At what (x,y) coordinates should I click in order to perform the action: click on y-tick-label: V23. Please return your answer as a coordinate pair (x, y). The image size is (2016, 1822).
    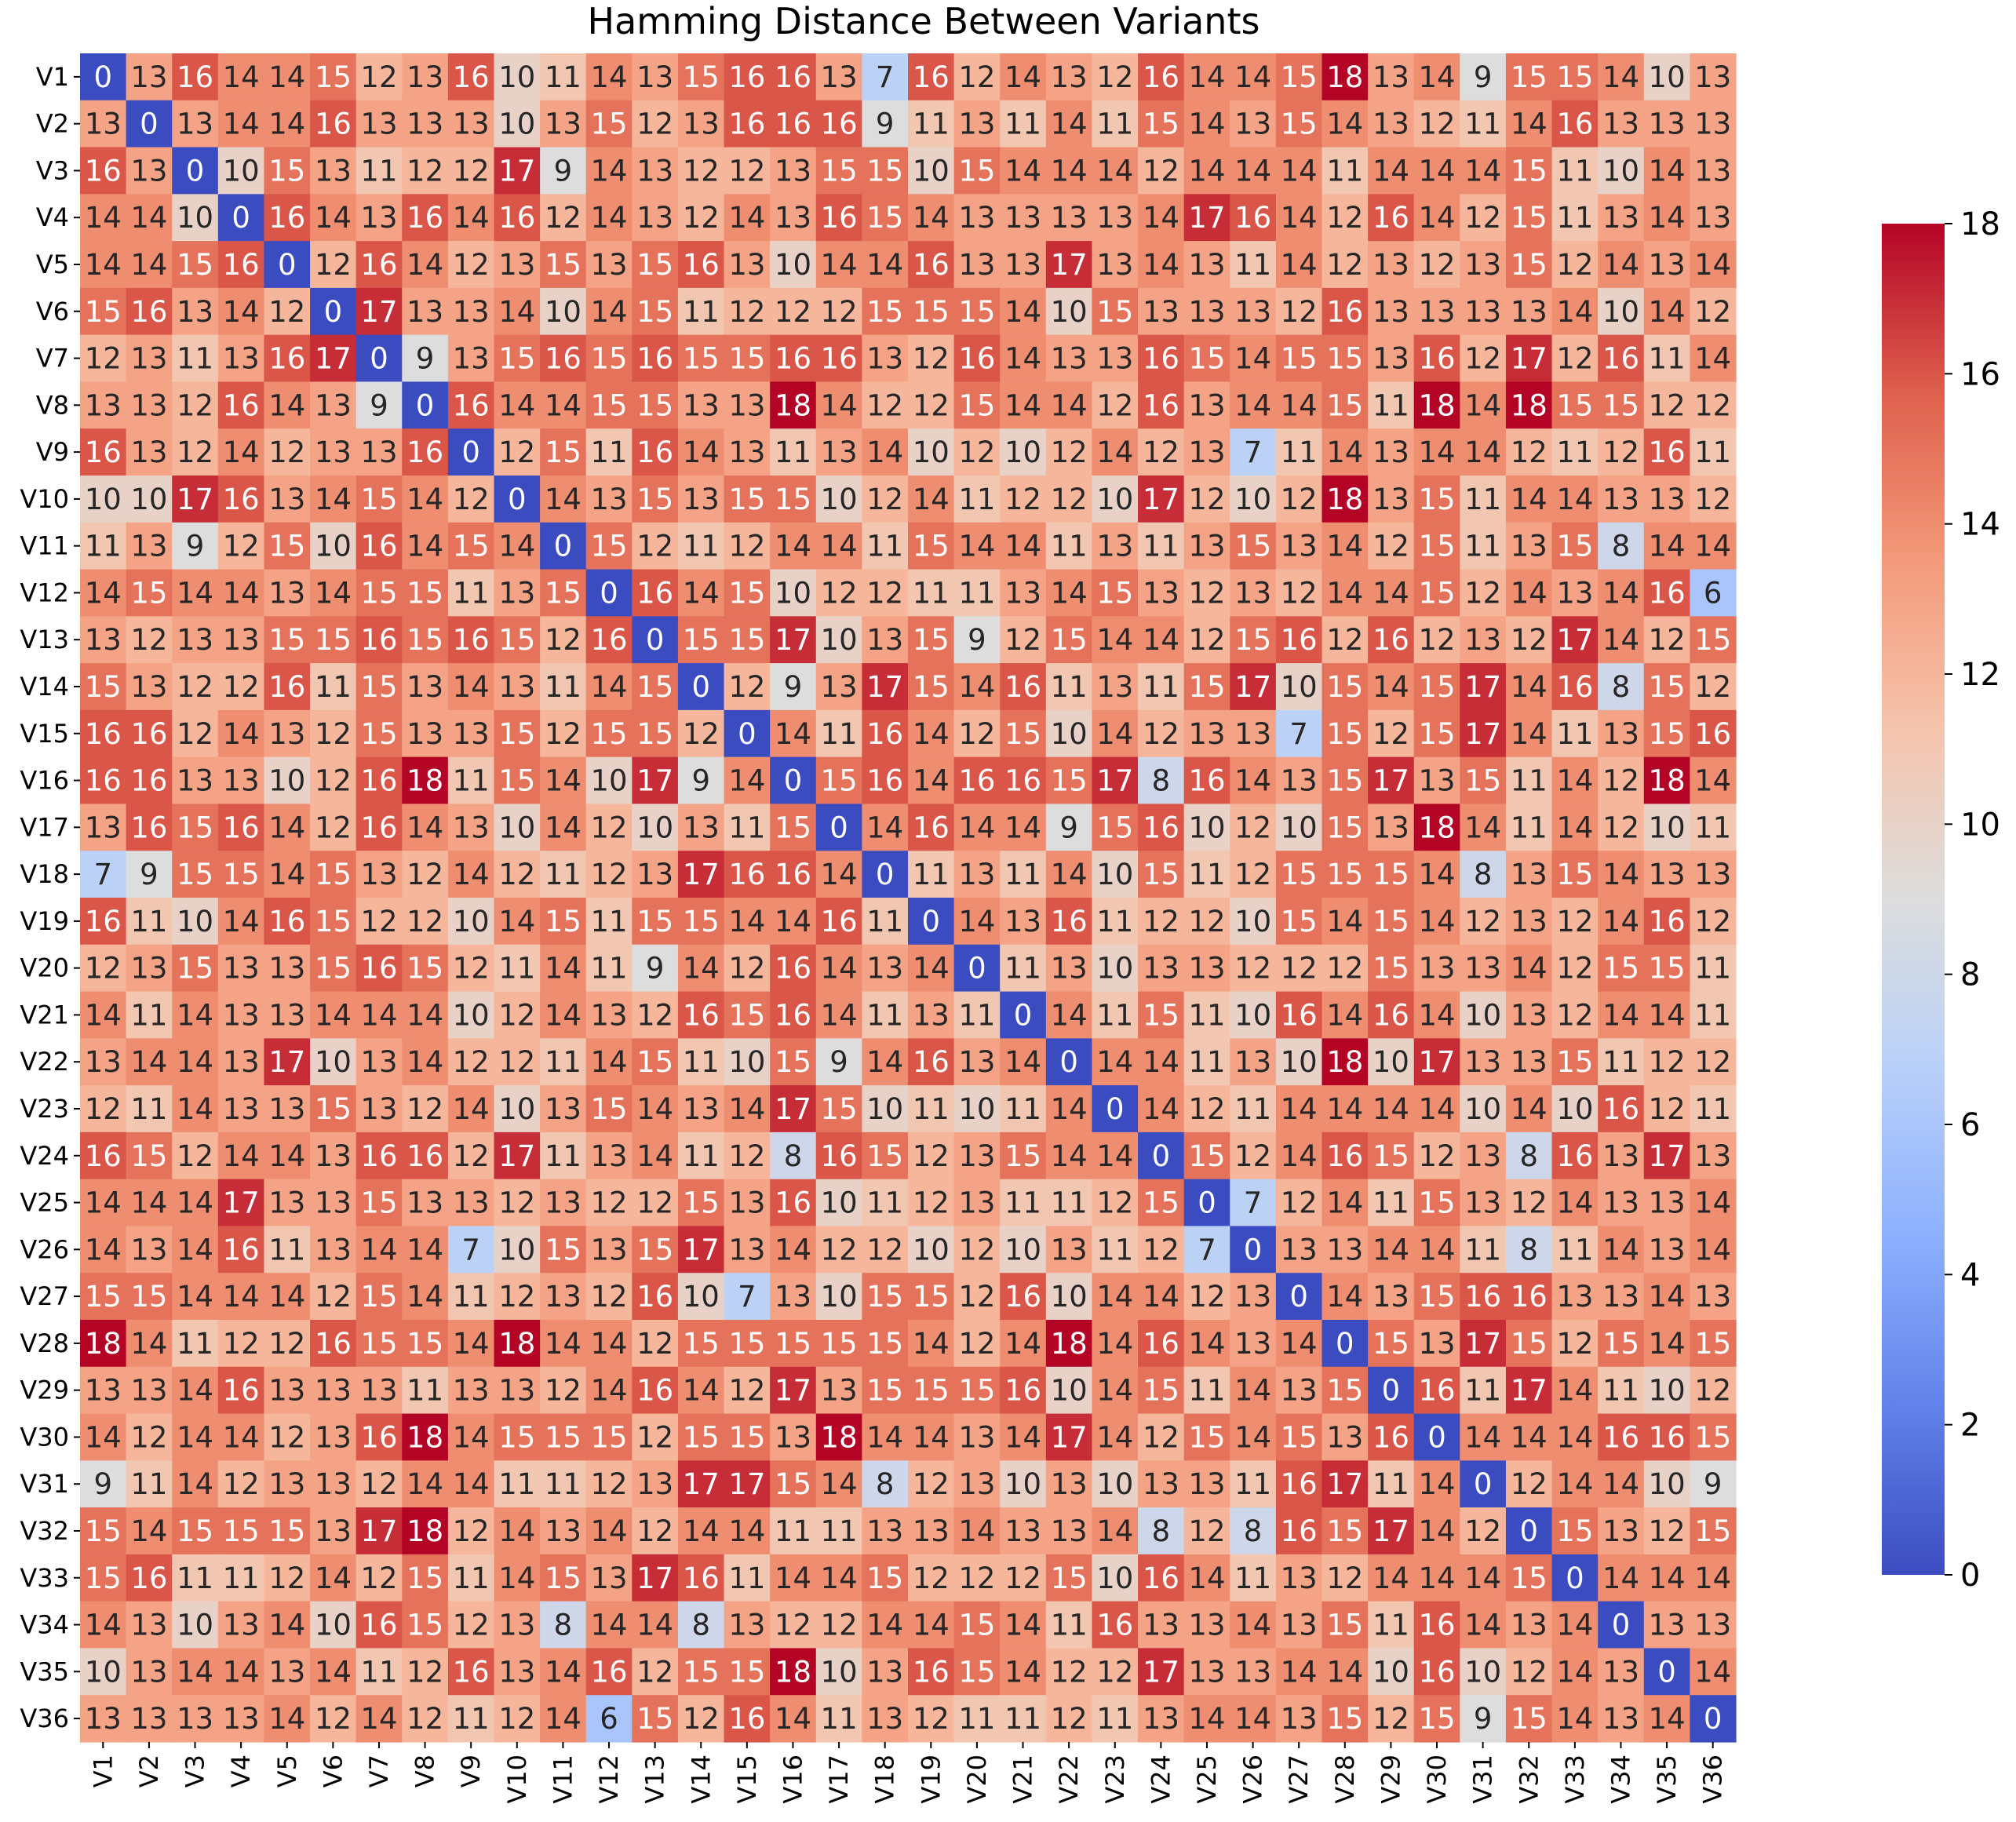
    Looking at the image, I should click on (44, 1109).